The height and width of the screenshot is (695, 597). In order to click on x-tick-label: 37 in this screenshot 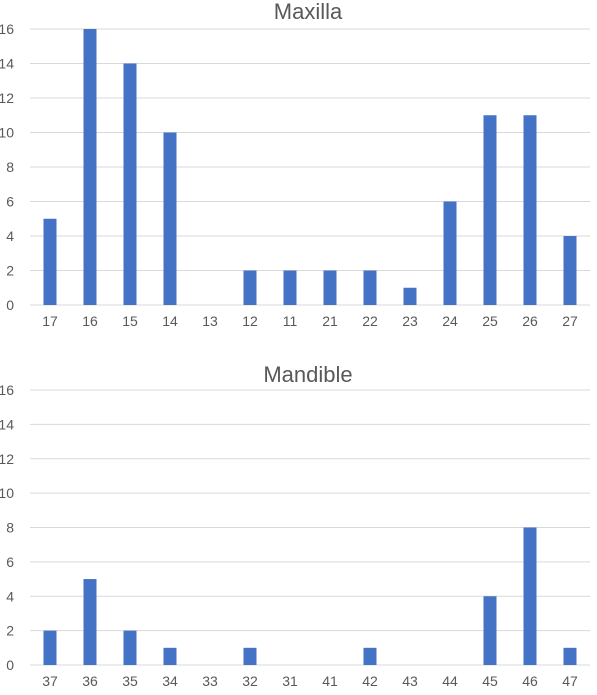, I will do `click(50, 681)`.